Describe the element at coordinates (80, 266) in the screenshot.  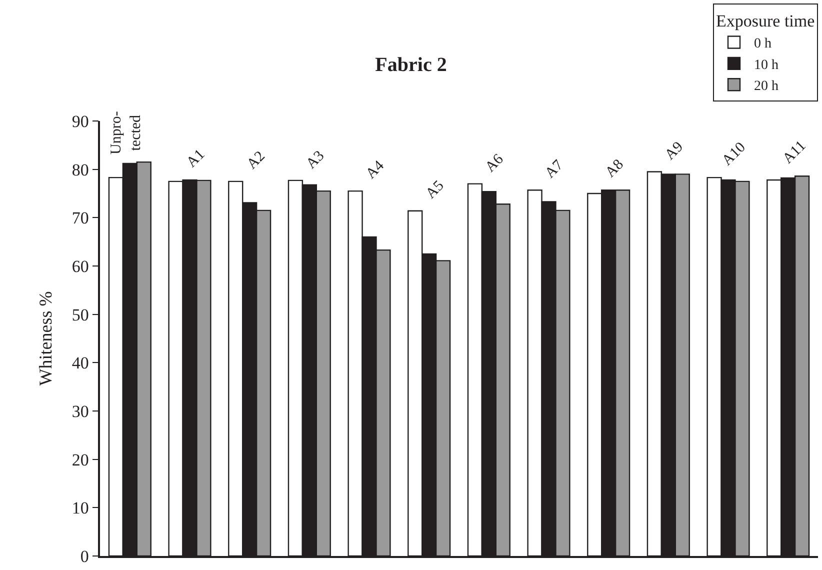
I see `y-tick-label: 60` at that location.